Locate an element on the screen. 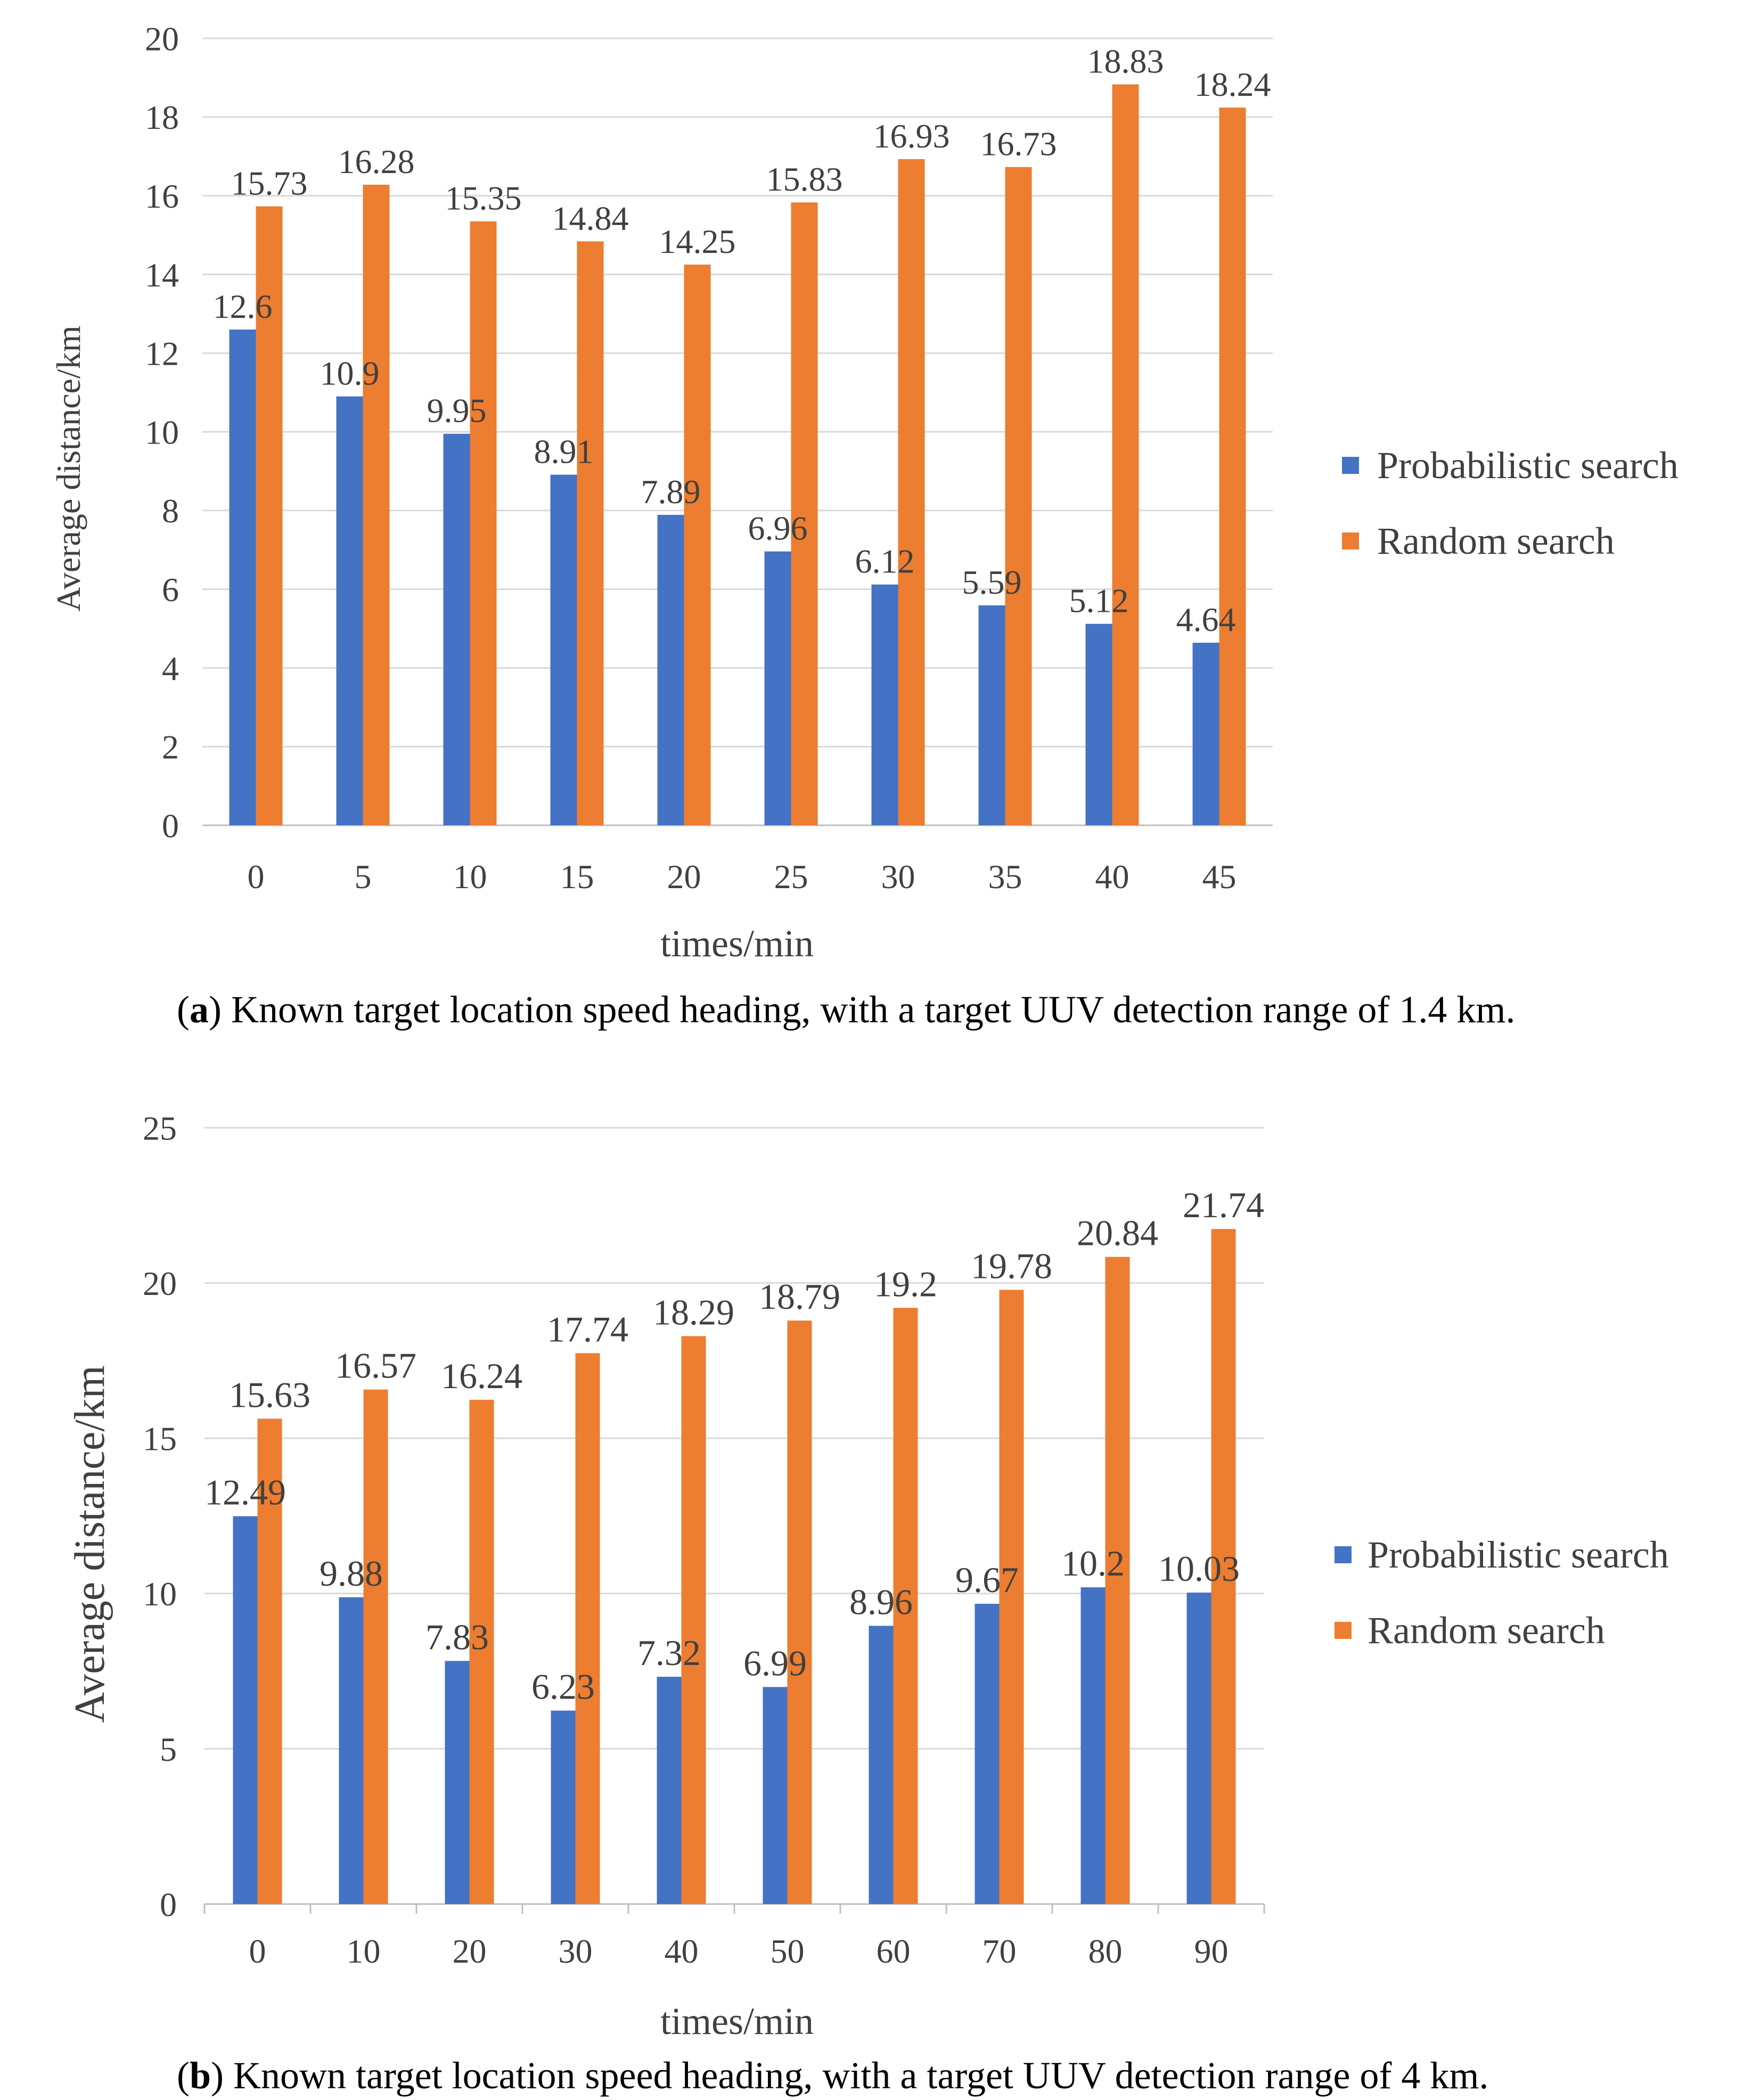  chart-a-legend: Probabilistic search Random search is located at coordinates (1510, 503).